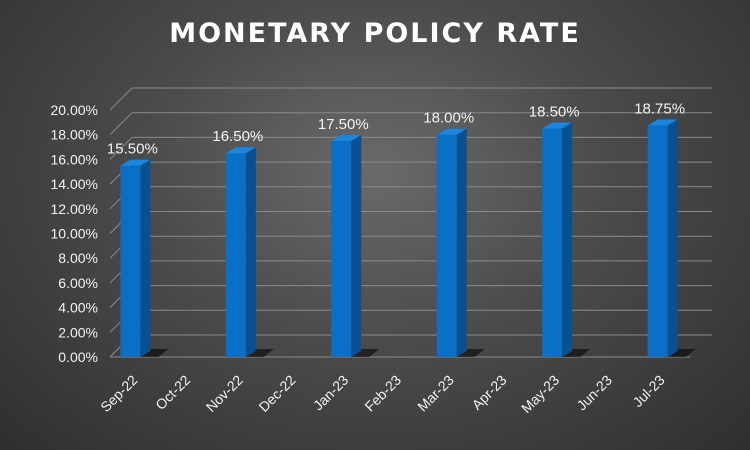 Image resolution: width=750 pixels, height=450 pixels. Describe the element at coordinates (237, 136) in the screenshot. I see `data-label: 16.50%` at that location.